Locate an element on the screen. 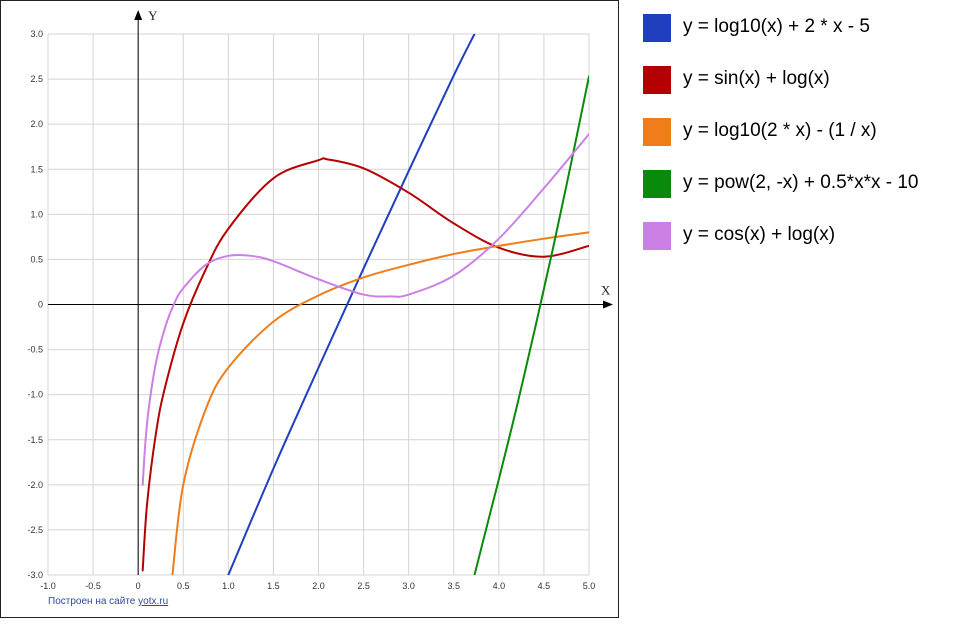  x-tick-label: 3.5 is located at coordinates (453, 586).